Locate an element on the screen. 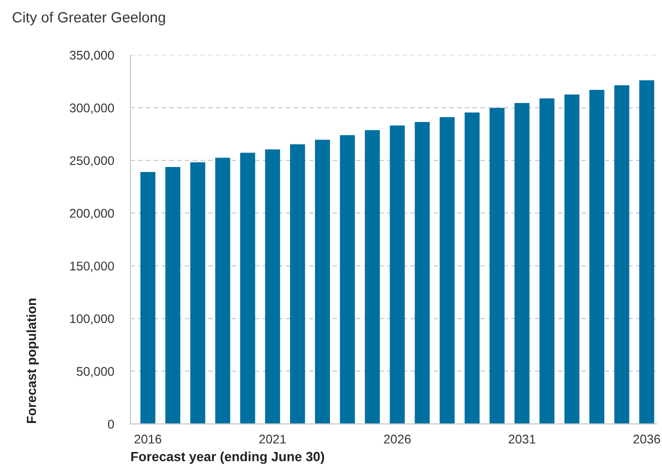 Image resolution: width=662 pixels, height=470 pixels. y-tick-label: 250,000 is located at coordinates (92, 161).